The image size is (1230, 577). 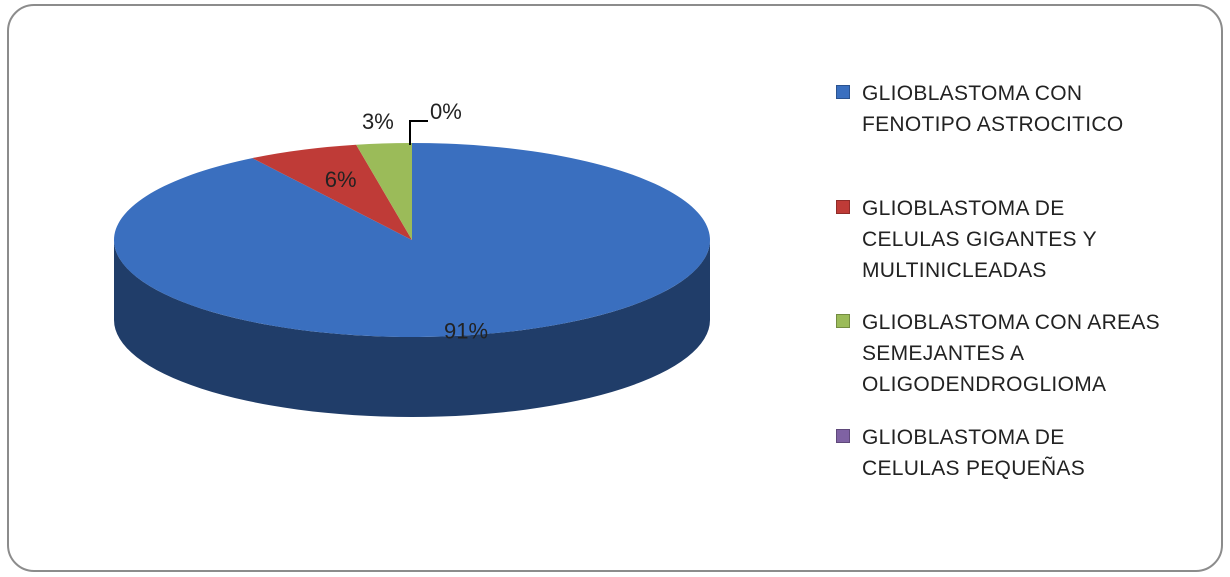 I want to click on data-label: 3%, so click(x=378, y=121).